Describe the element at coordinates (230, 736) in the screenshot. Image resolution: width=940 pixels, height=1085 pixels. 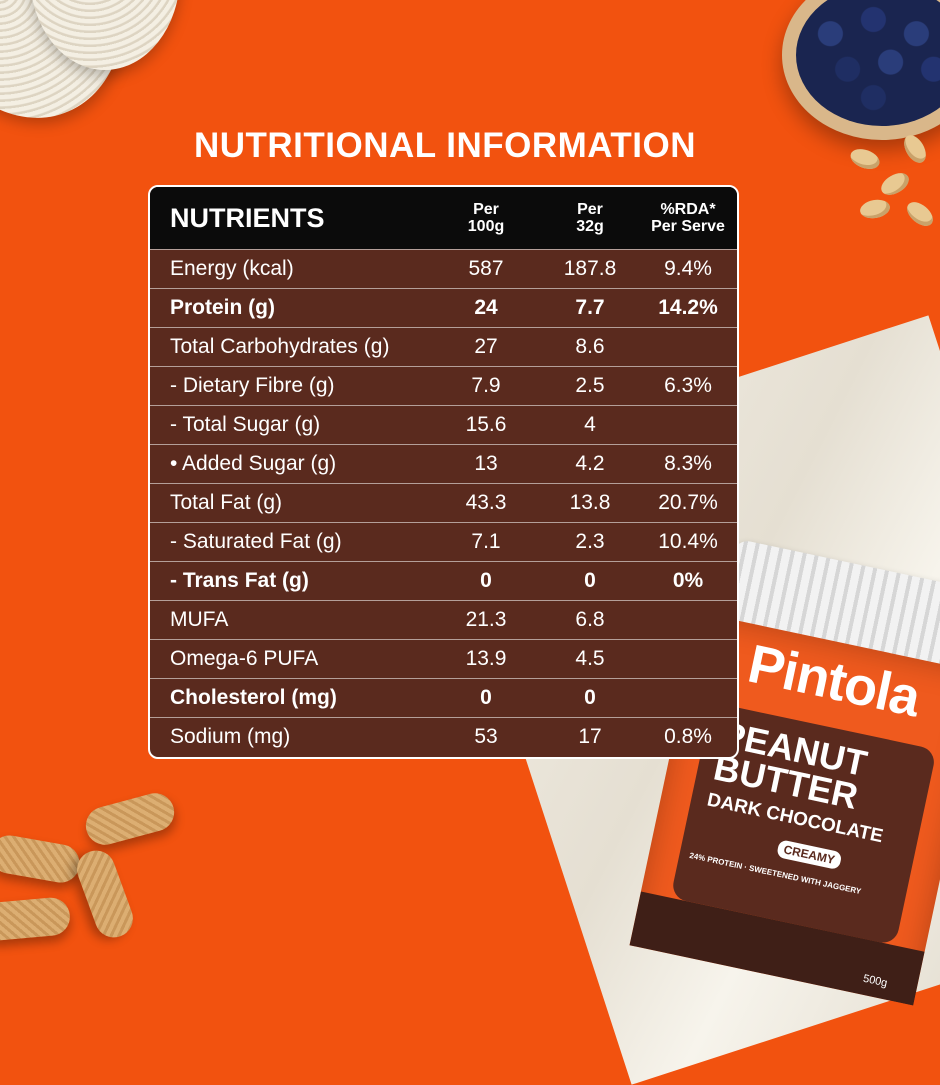
I see `nutrient-name: Sodium (mg)` at that location.